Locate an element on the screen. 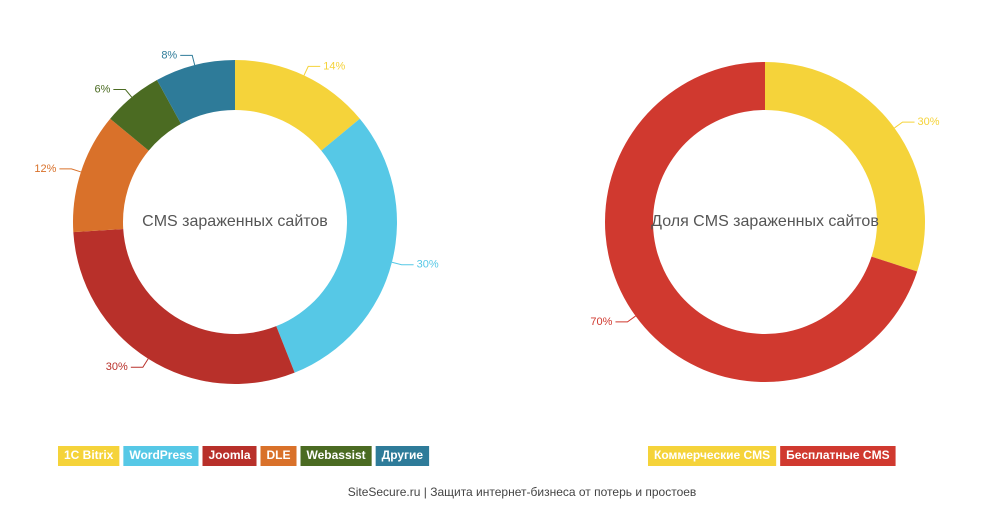  value-label: 8% is located at coordinates (169, 55).